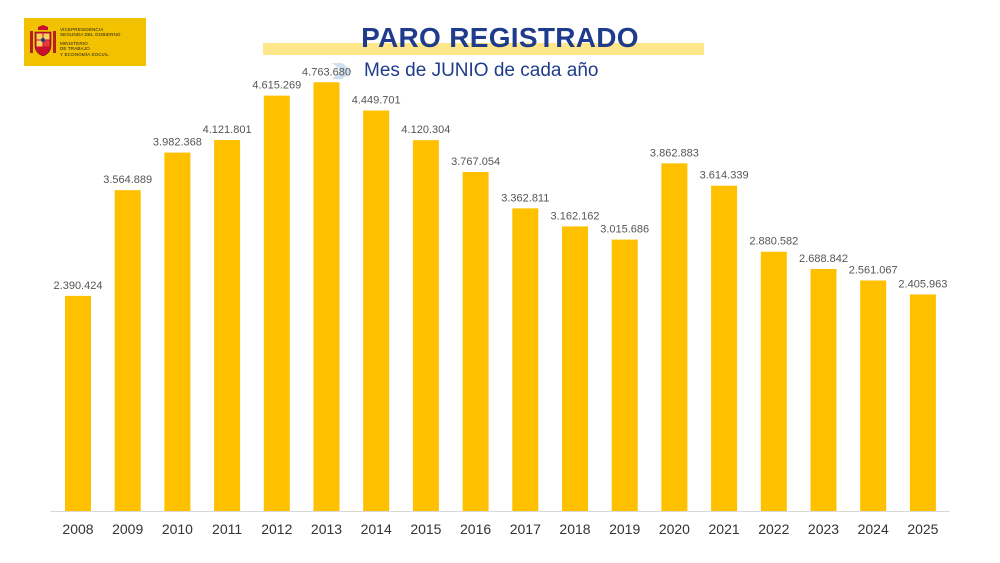  Describe the element at coordinates (823, 529) in the screenshot. I see `x-tick-label-2023: 2023` at that location.